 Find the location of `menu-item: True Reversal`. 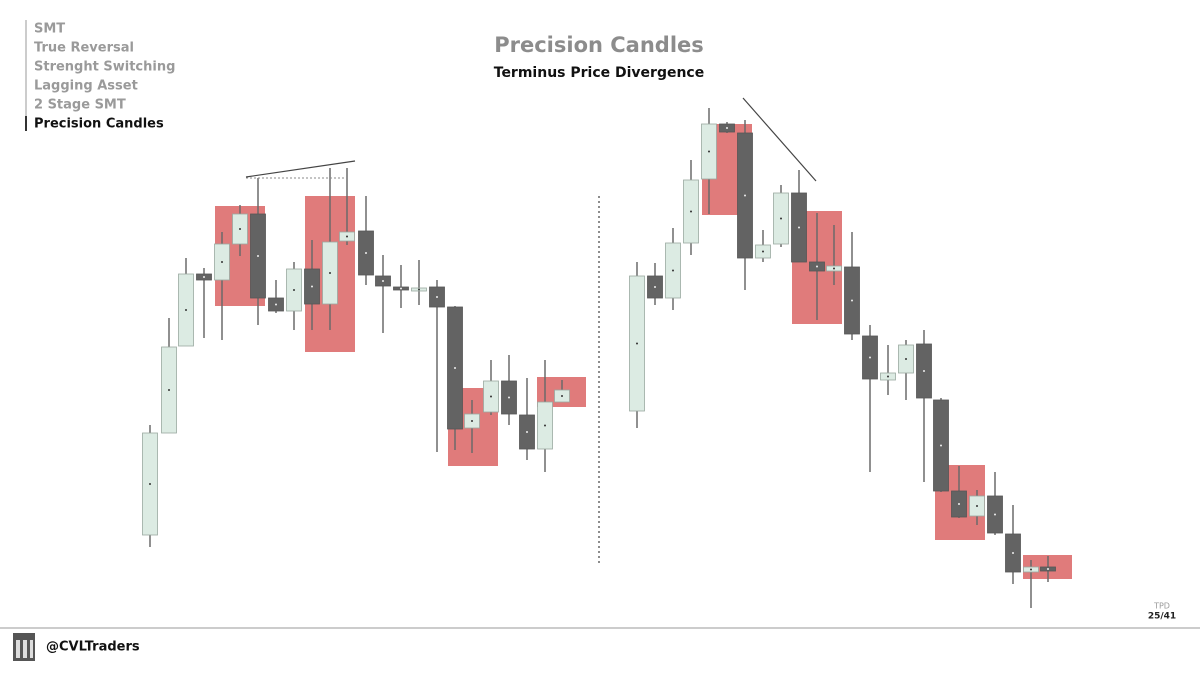

menu-item: True Reversal is located at coordinates (84, 48).